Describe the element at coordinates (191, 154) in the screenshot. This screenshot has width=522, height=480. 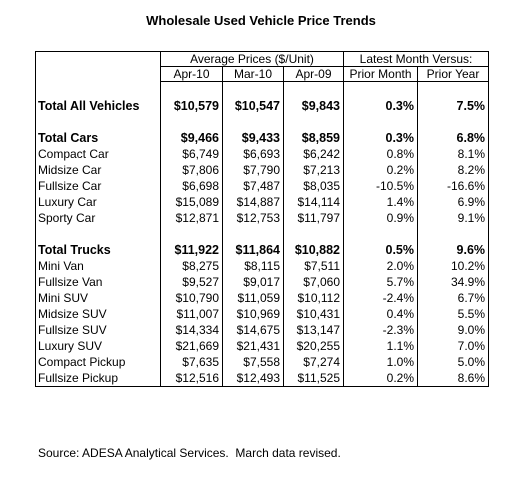
I see `value-cell: $6,749` at that location.